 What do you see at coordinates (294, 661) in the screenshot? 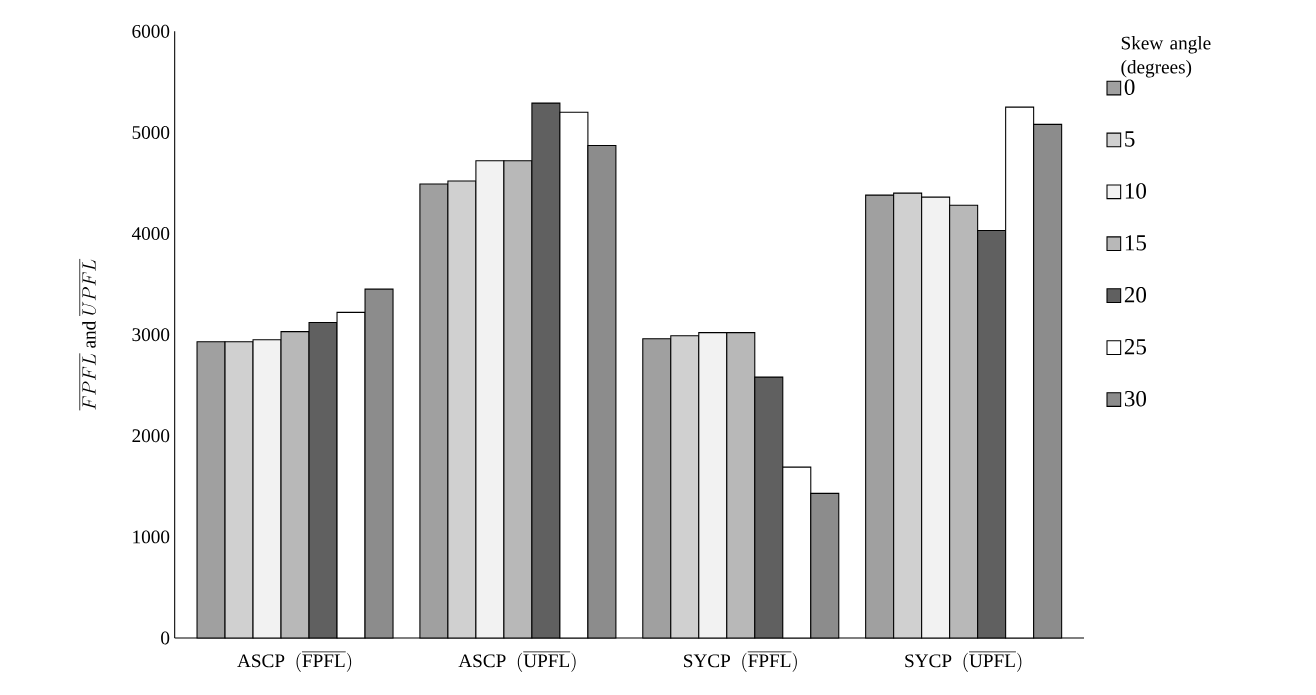
I see `x-tick-label: $\mathrm{ASCP}\ \ (\overline{\mathrm{FPFL}})$` at bounding box center [294, 661].